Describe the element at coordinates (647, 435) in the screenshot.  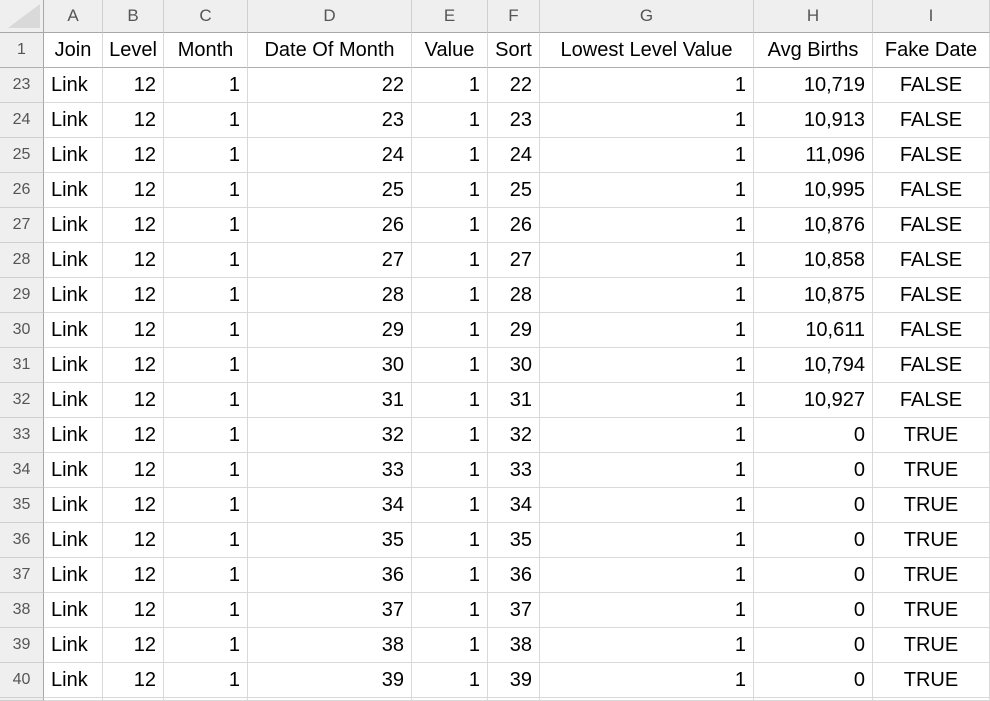
I see `cell-G33: 1` at that location.